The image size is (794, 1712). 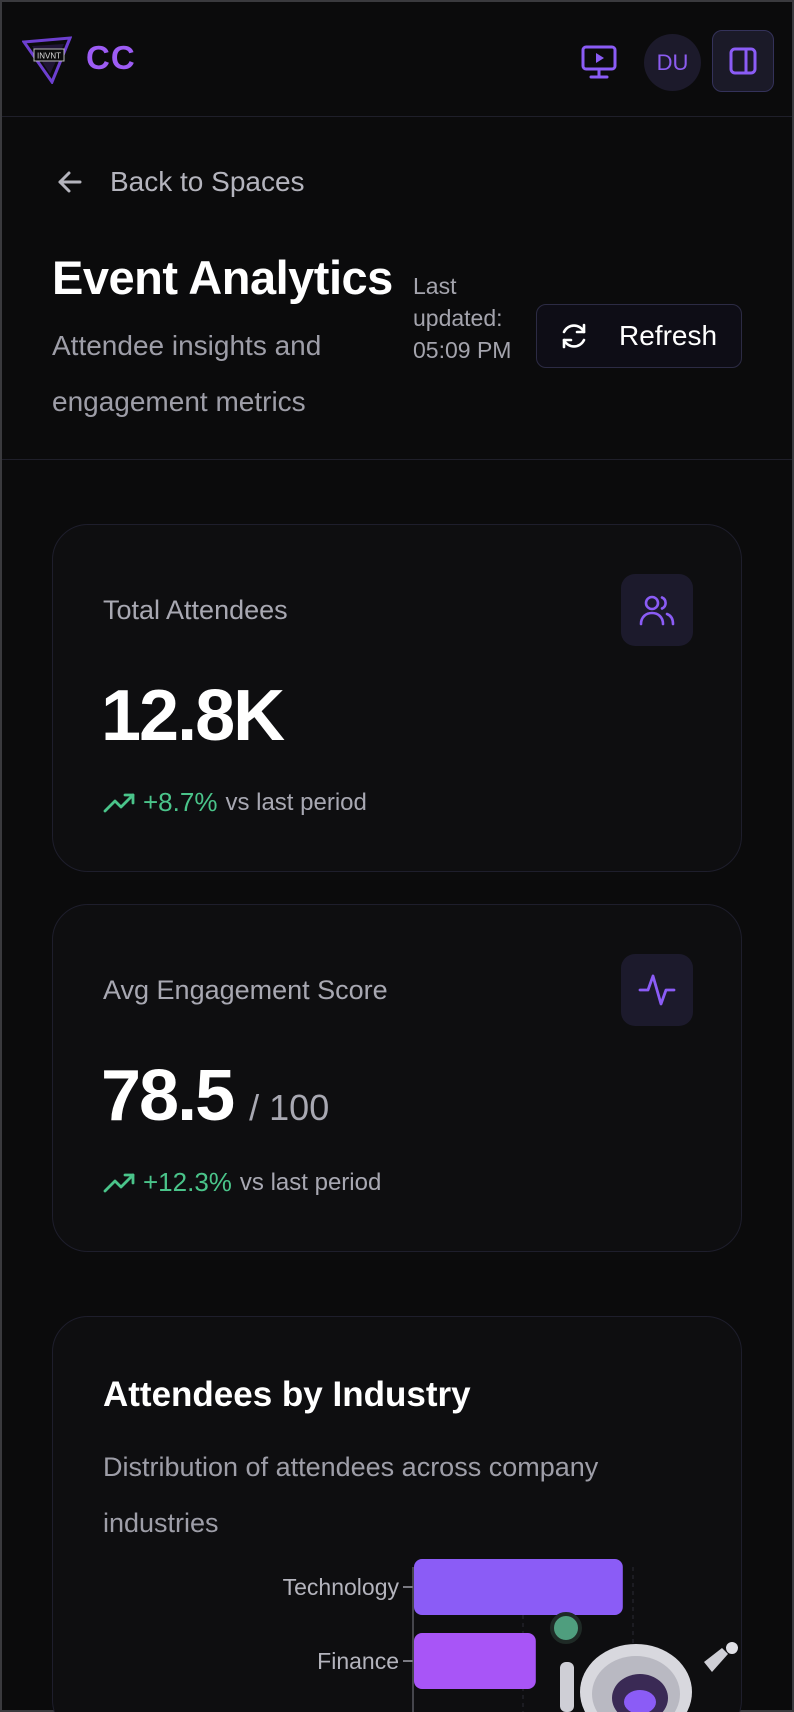 I want to click on sidebar-panel-icon, so click(x=743, y=61).